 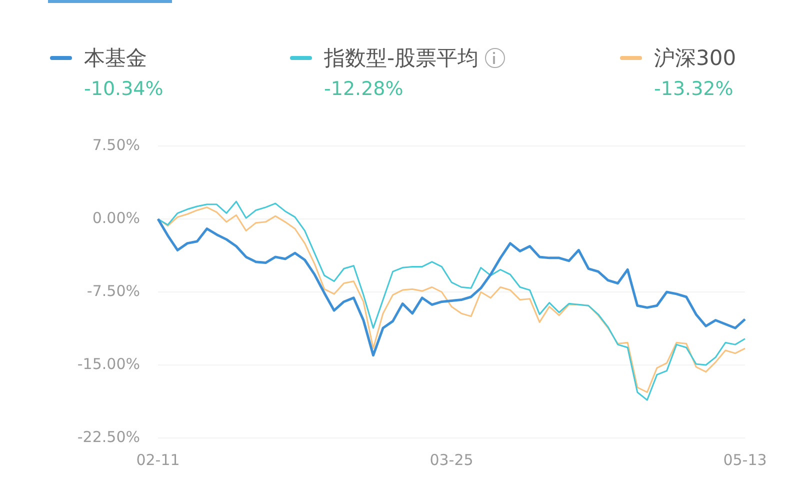 I want to click on y-tick-label: 7.50%, so click(x=116, y=145).